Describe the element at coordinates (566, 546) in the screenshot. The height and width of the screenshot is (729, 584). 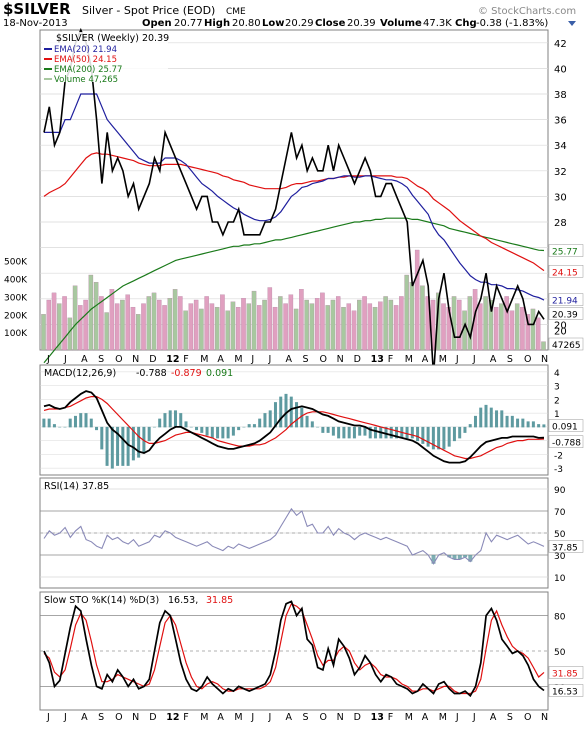
I see `marker-rsi-box` at that location.